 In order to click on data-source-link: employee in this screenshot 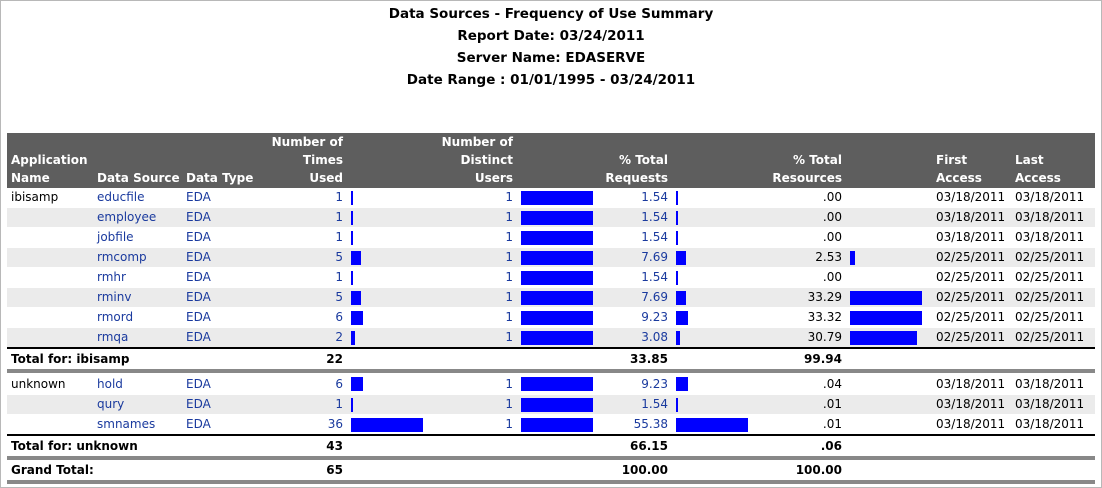, I will do `click(137, 217)`.